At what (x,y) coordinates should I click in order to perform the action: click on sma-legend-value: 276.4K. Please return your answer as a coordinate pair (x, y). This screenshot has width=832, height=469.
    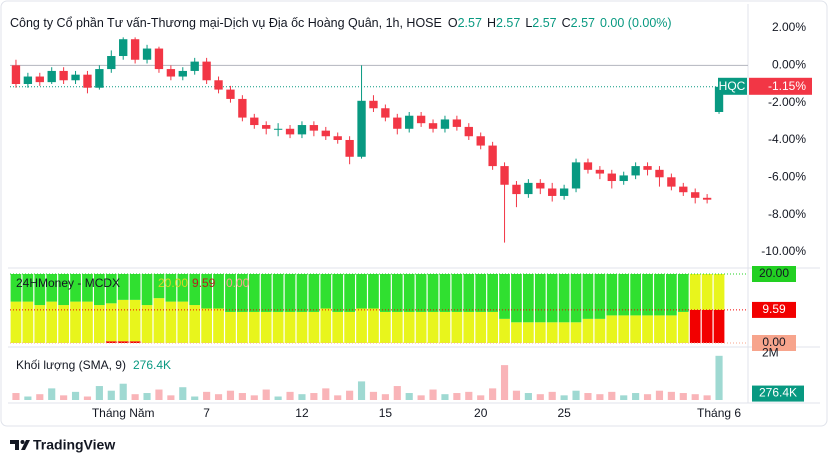
    Looking at the image, I should click on (152, 365).